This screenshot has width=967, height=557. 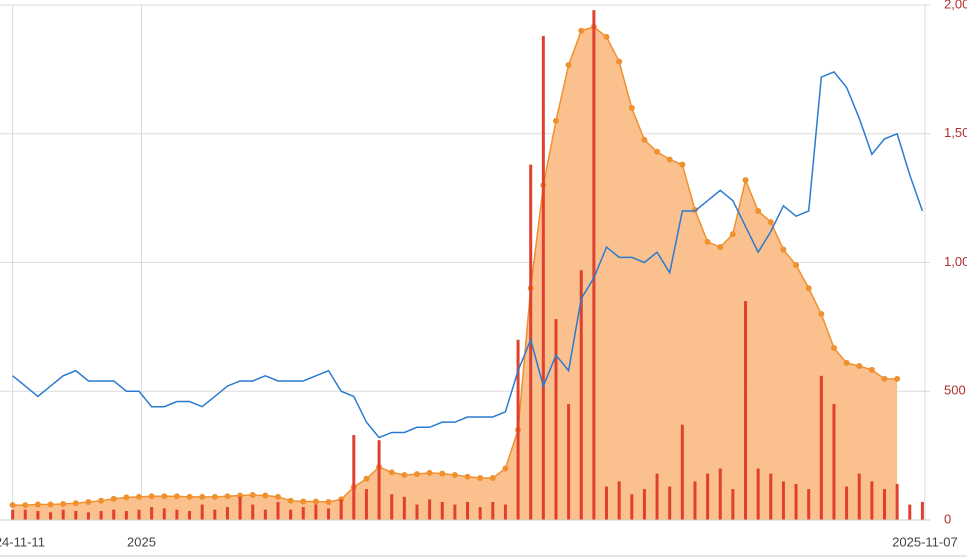 I want to click on y-tick-label: 500, so click(x=955, y=390).